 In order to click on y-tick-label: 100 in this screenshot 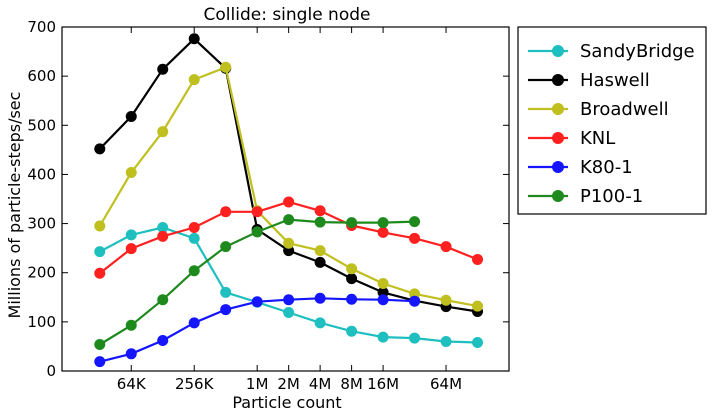, I will do `click(41, 322)`.